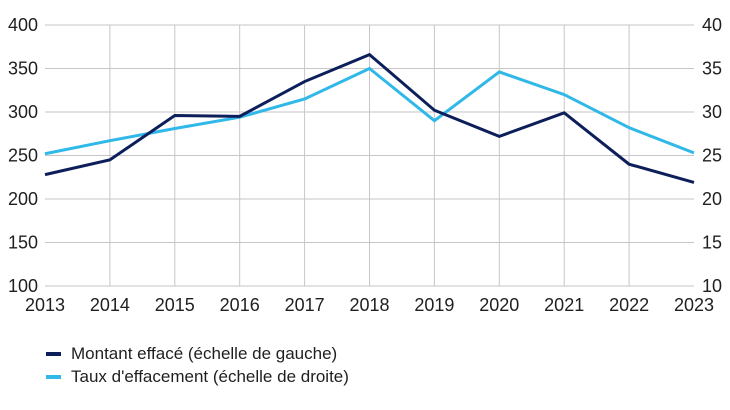  I want to click on svg-text: 400, so click(23, 25).